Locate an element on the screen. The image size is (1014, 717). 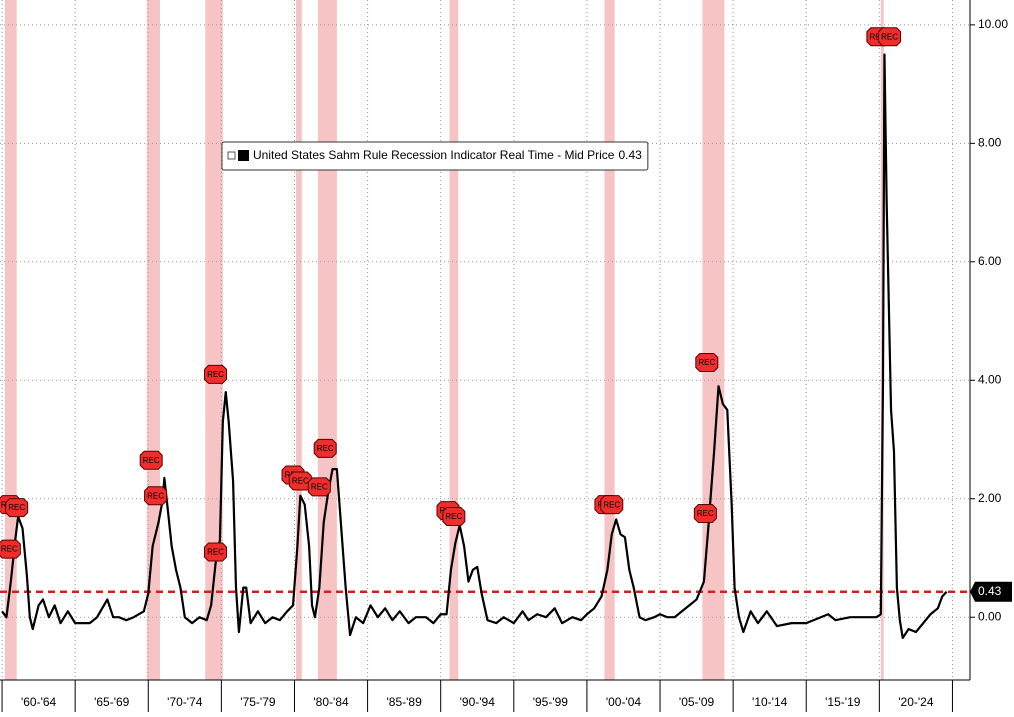
x-tick-label: '05-'09 is located at coordinates (697, 702).